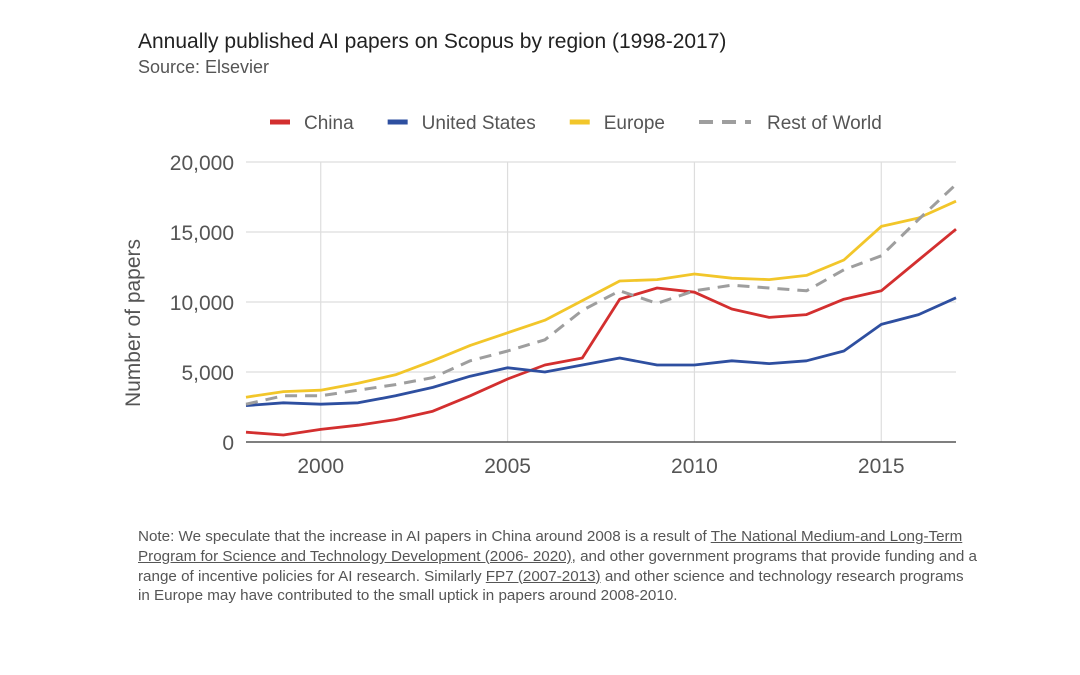  I want to click on y-axis-label: Number of papers, so click(133, 323).